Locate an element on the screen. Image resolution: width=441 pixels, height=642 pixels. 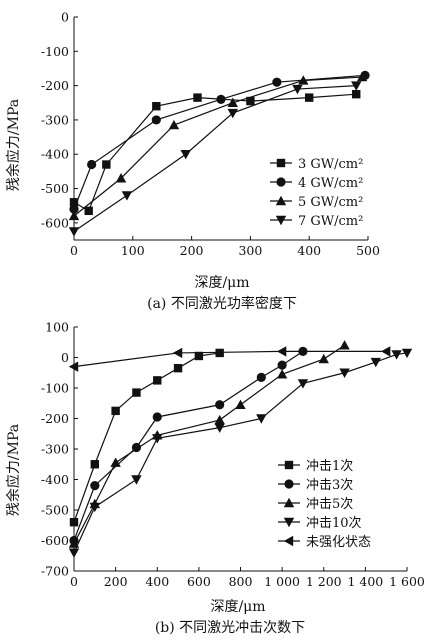
x-tick-label: 800 is located at coordinates (241, 581).